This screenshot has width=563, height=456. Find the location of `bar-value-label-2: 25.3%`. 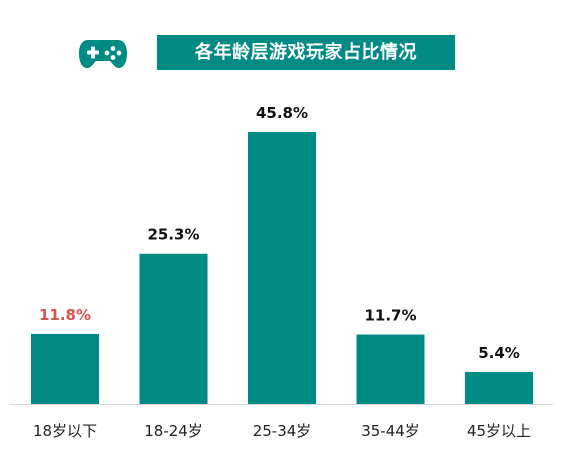

bar-value-label-2: 25.3% is located at coordinates (173, 235).